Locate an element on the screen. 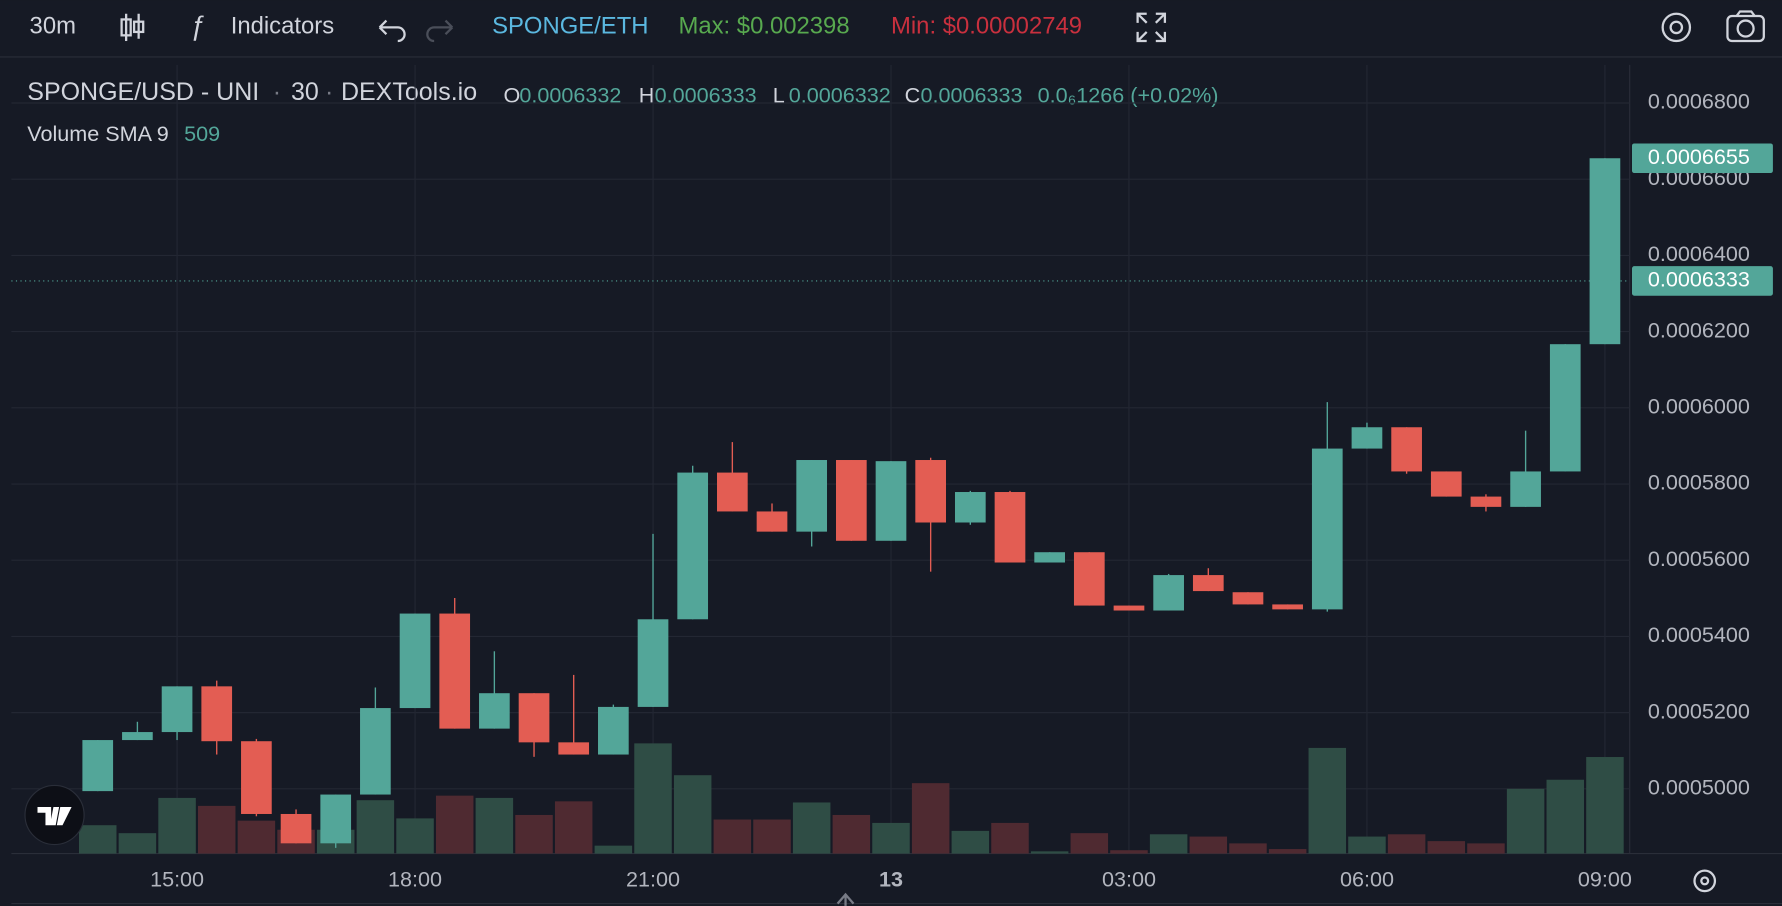 This screenshot has height=906, width=1782. x-tick-label: 03:00 is located at coordinates (1129, 879).